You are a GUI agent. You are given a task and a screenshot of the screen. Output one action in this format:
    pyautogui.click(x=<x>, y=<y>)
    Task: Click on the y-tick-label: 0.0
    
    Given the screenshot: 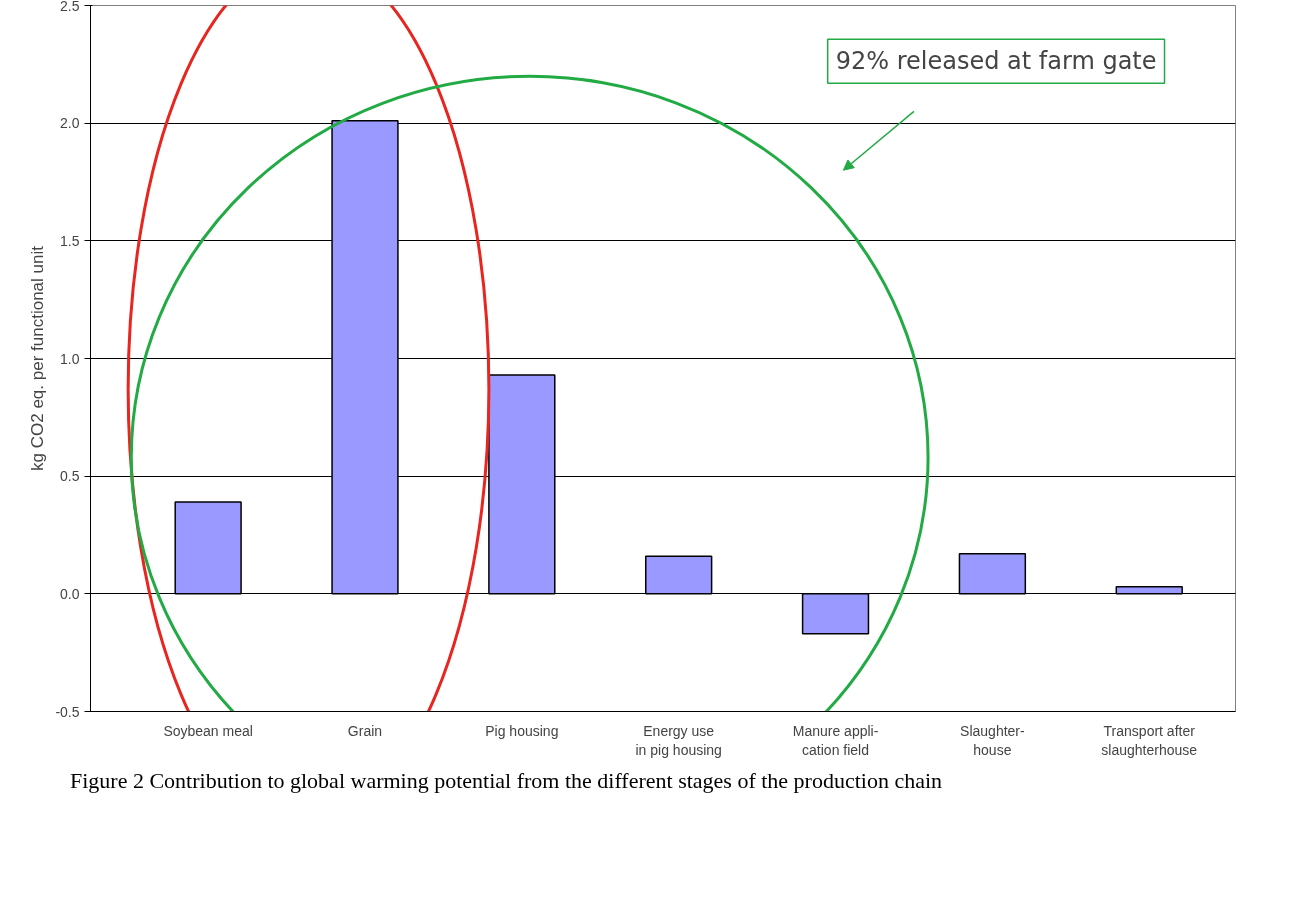 What is the action you would take?
    pyautogui.click(x=70, y=593)
    